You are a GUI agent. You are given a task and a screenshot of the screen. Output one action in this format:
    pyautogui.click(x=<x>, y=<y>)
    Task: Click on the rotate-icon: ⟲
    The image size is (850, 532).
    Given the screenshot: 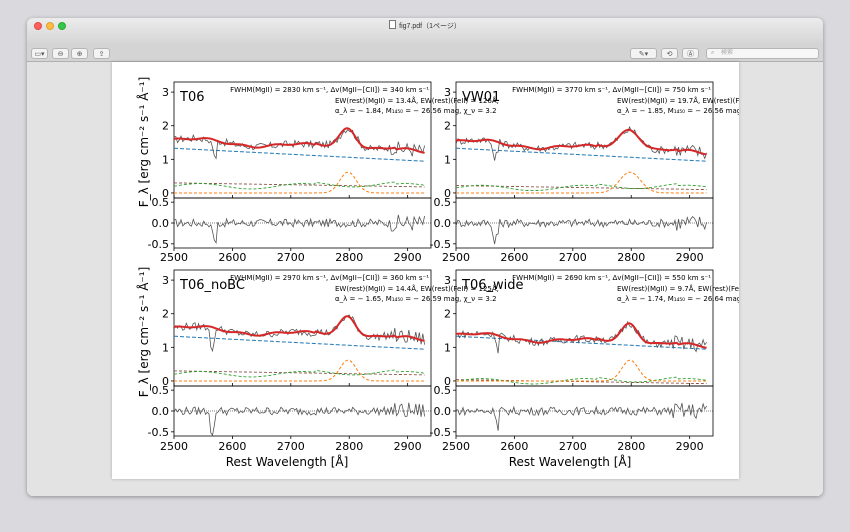 What is the action you would take?
    pyautogui.click(x=669, y=54)
    